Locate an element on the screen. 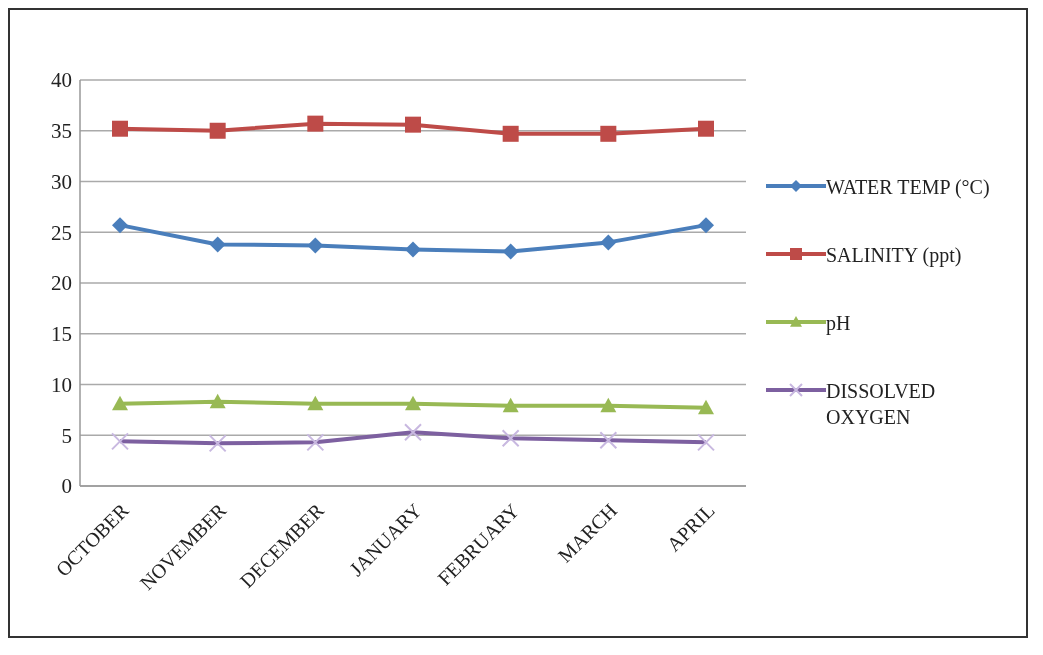  legend-label: pH is located at coordinates (839, 323).